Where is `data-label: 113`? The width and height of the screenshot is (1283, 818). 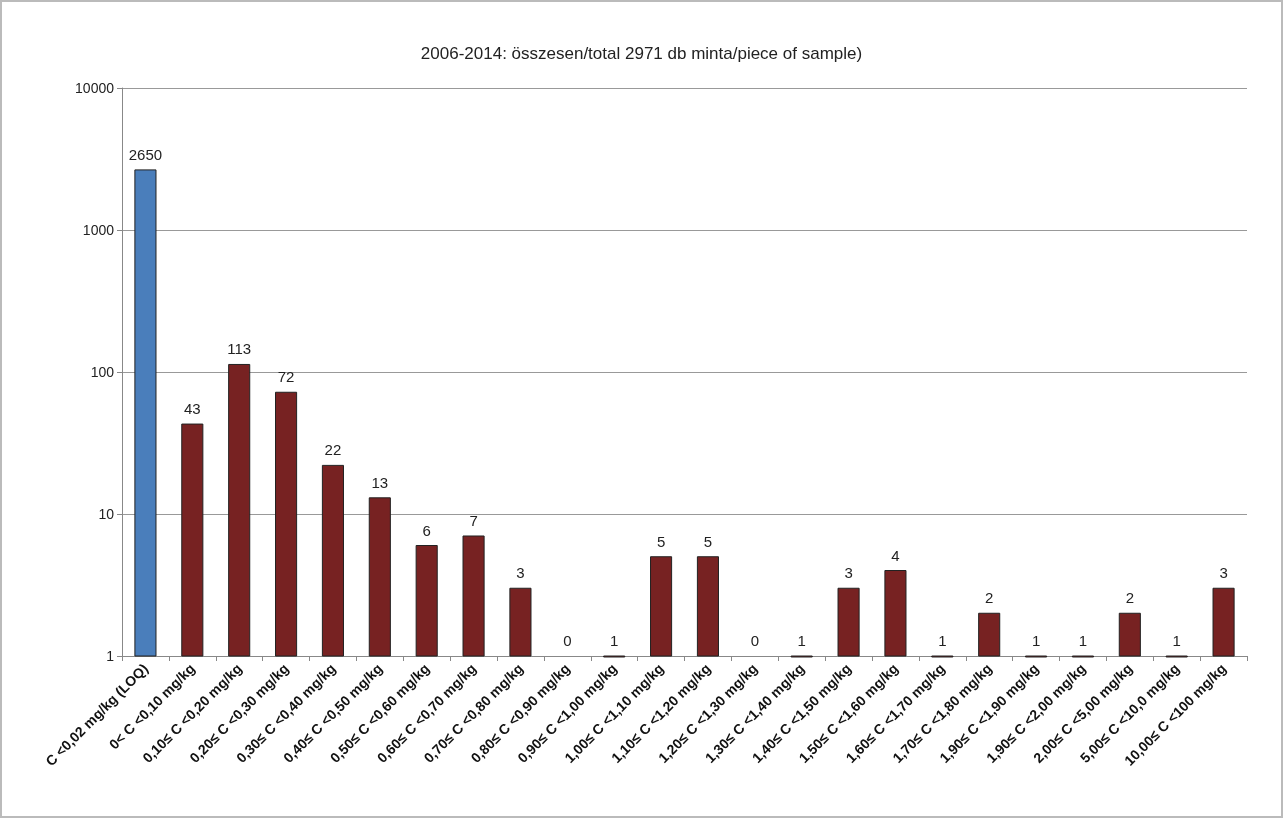 data-label: 113 is located at coordinates (239, 349).